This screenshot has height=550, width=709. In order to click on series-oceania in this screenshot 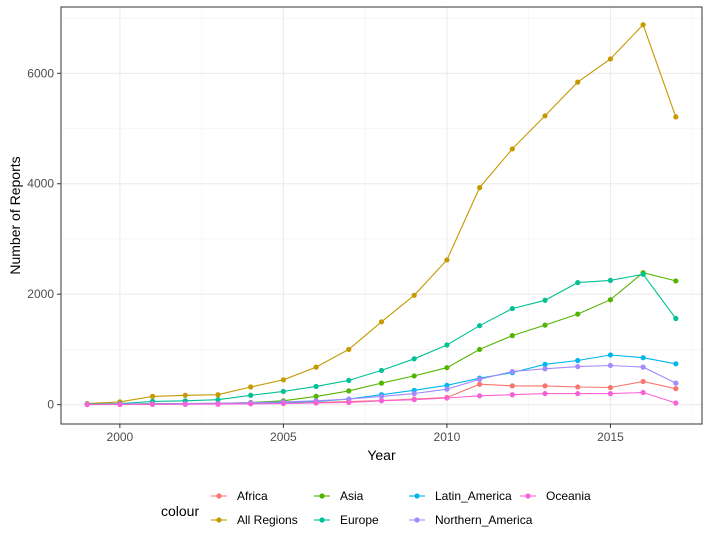, I will do `click(381, 398)`.